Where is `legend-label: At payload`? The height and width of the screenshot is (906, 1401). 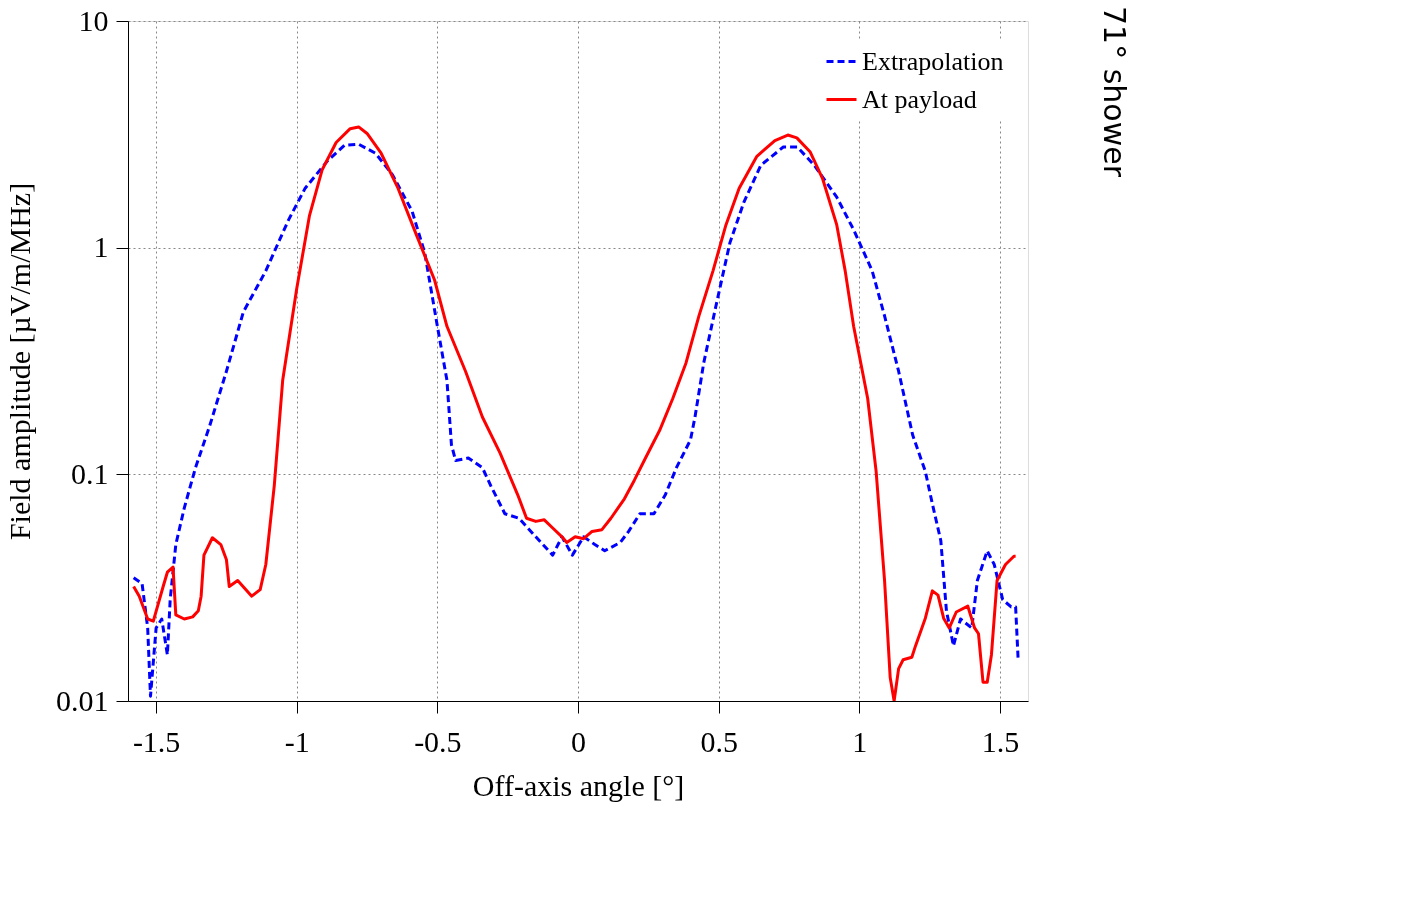 legend-label: At payload is located at coordinates (919, 99).